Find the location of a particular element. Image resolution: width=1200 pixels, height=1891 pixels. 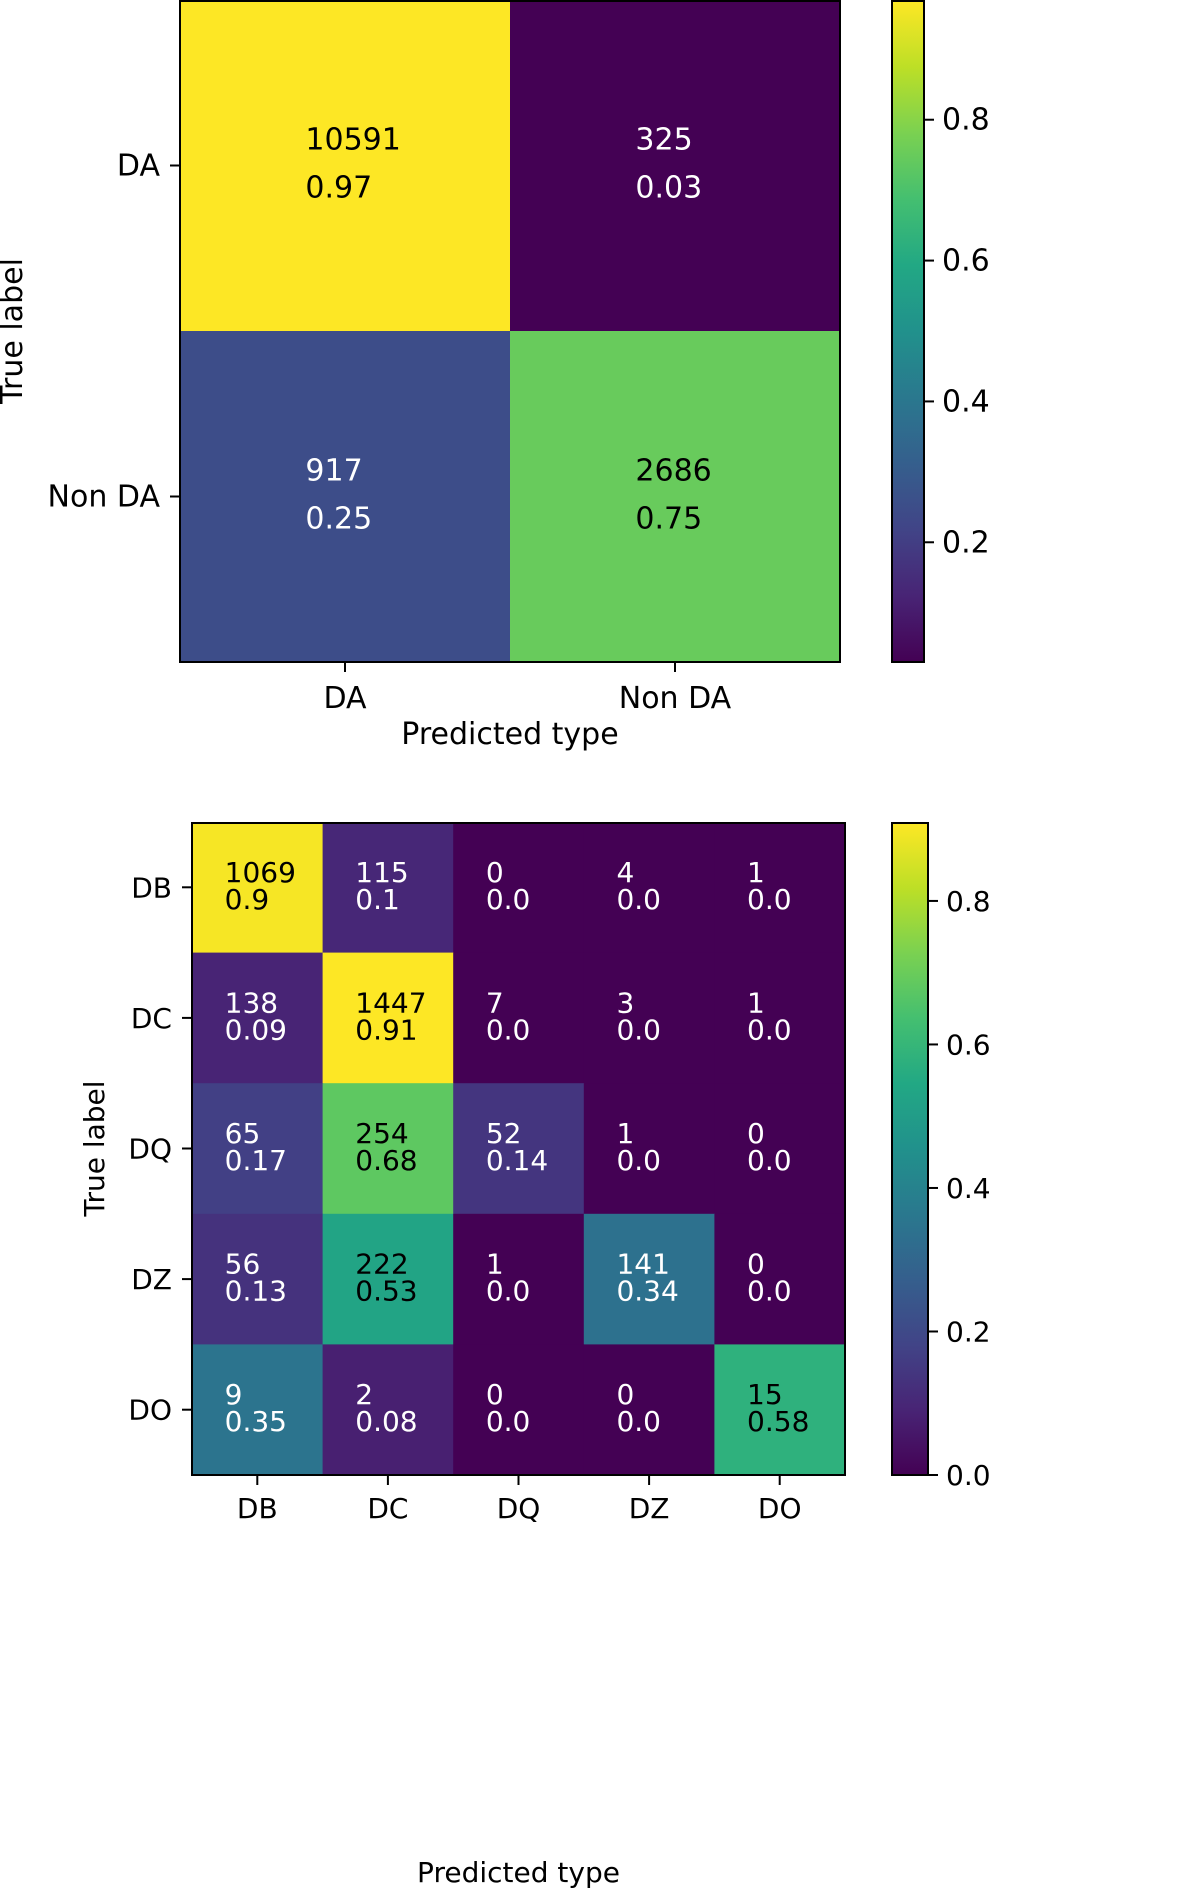

cell-count-label: 138 is located at coordinates (251, 1002).